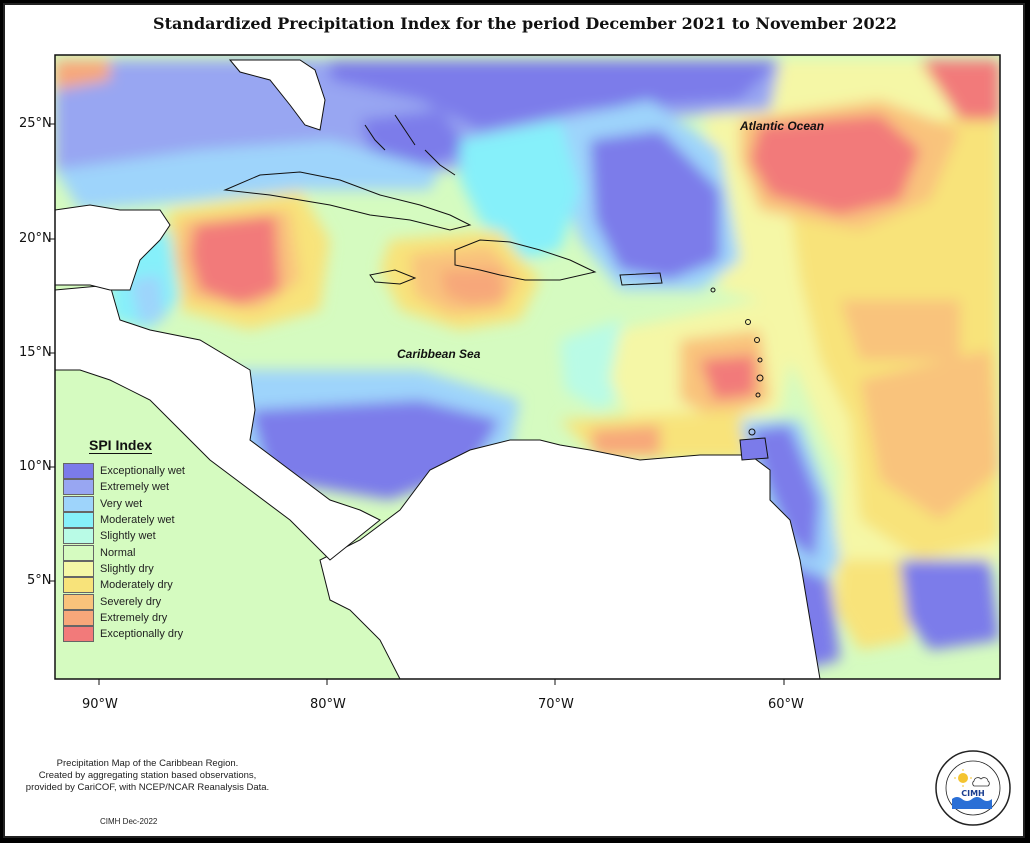 This screenshot has height=843, width=1030. I want to click on credit-text: CIMH Dec-2022, so click(129, 821).